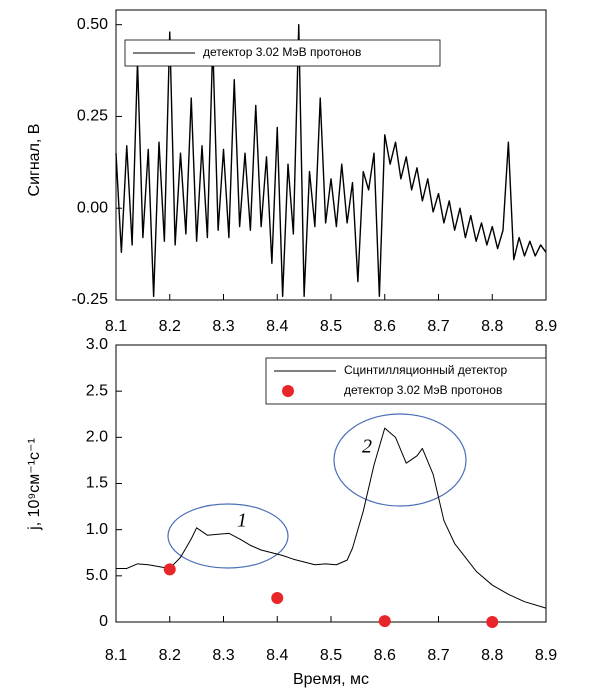 The width and height of the screenshot is (590, 694). Describe the element at coordinates (242, 521) in the screenshot. I see `annotation: 1` at that location.